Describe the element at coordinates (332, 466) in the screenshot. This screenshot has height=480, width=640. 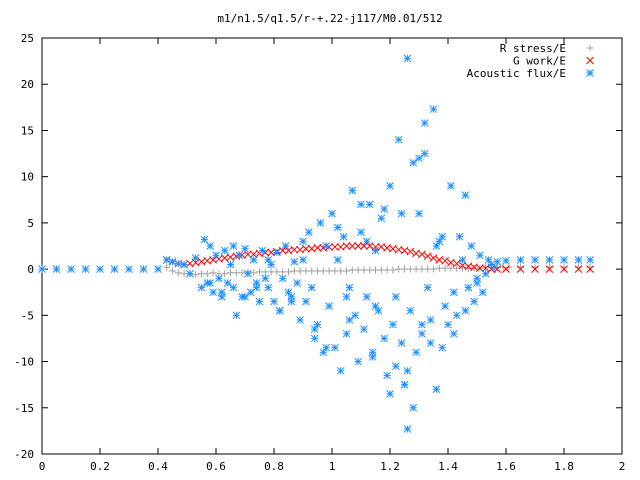
I see `x-tick-label: 1` at that location.